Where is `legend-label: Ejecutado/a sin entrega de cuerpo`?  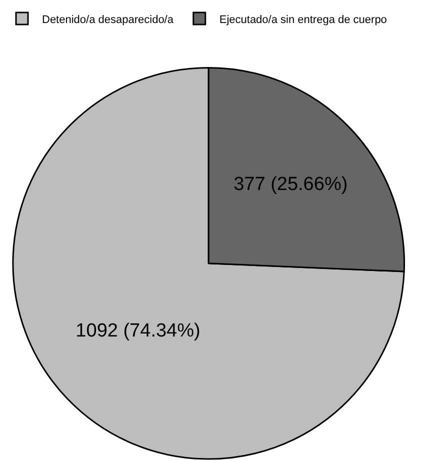 legend-label: Ejecutado/a sin entrega de cuerpo is located at coordinates (303, 20).